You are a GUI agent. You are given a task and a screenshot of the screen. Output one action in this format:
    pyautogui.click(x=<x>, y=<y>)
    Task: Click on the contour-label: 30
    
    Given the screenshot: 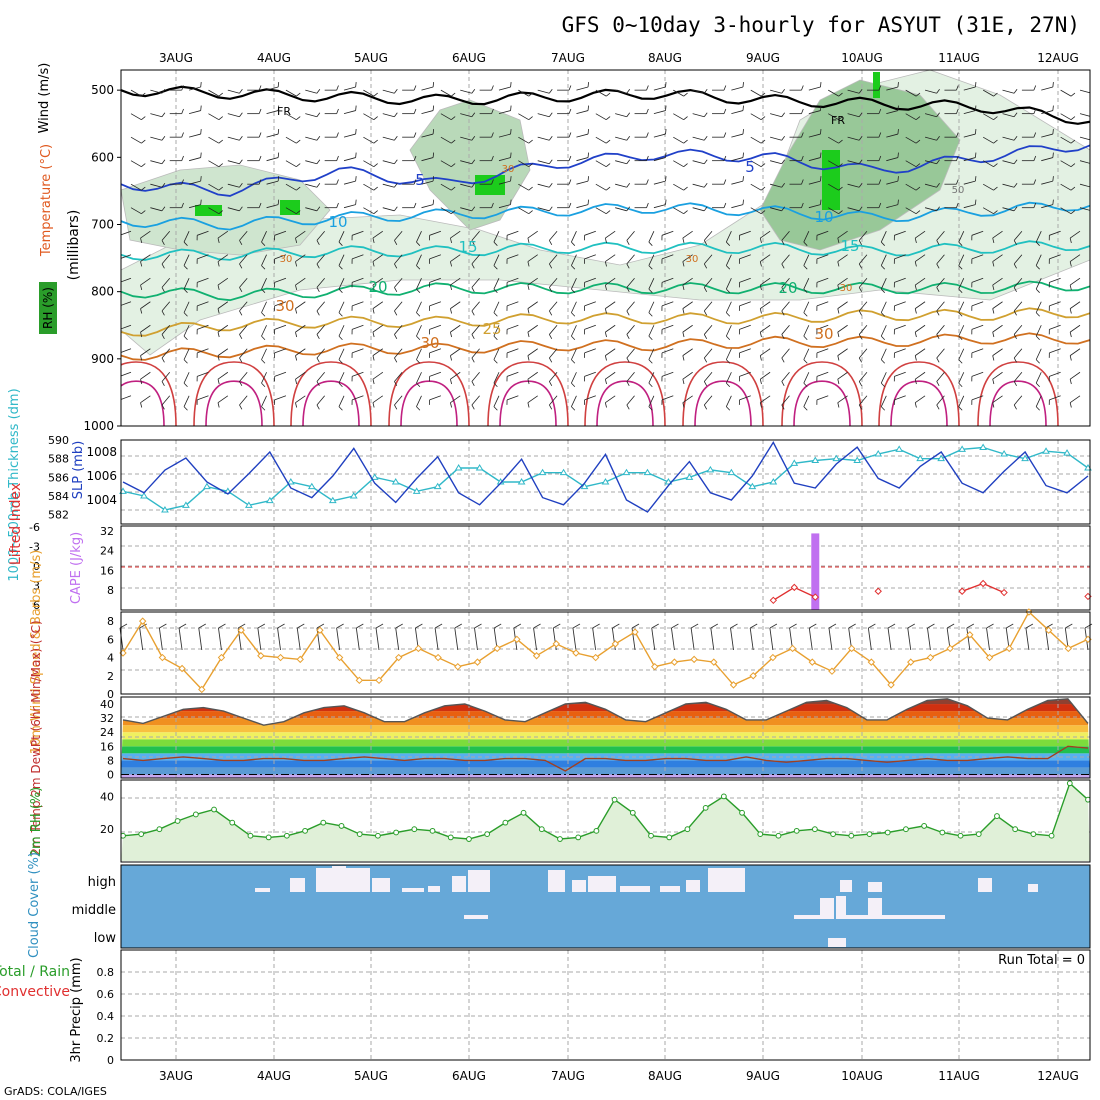 What is the action you would take?
    pyautogui.click(x=284, y=306)
    